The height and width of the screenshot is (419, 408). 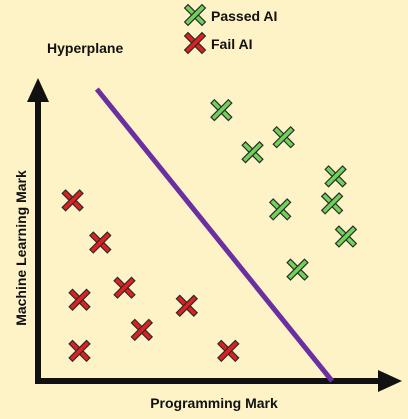 What do you see at coordinates (85, 48) in the screenshot?
I see `hyperplane-label: Hyperplane` at bounding box center [85, 48].